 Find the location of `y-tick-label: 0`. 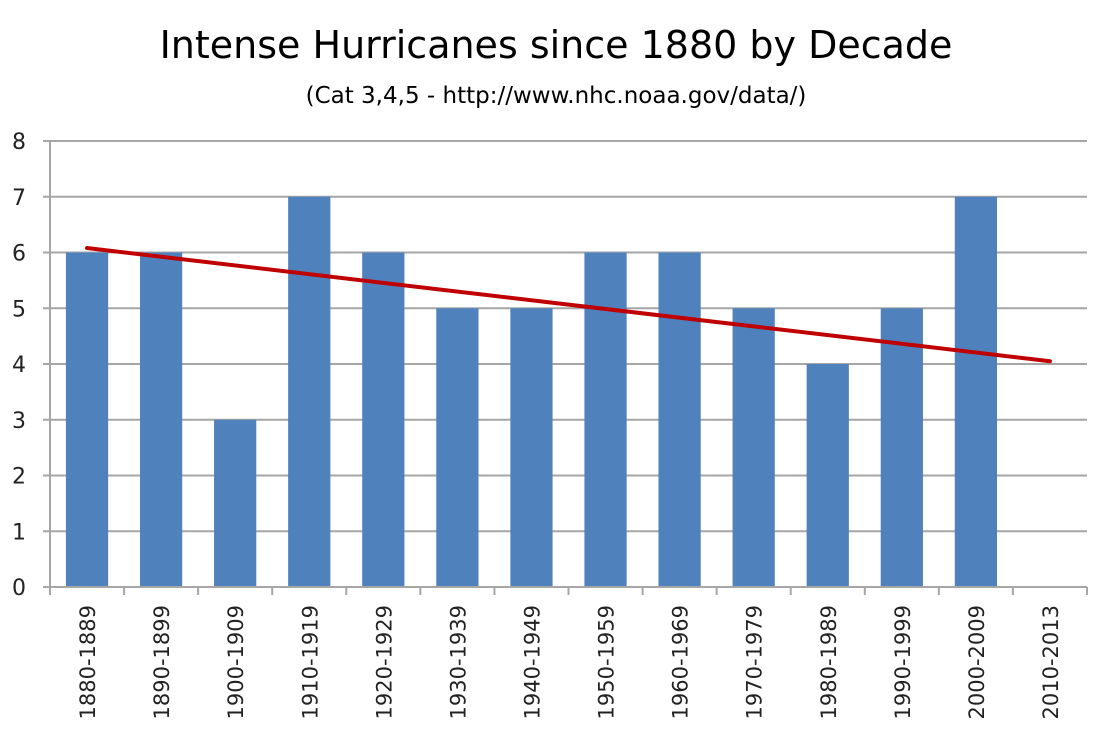

y-tick-label: 0 is located at coordinates (19, 588).